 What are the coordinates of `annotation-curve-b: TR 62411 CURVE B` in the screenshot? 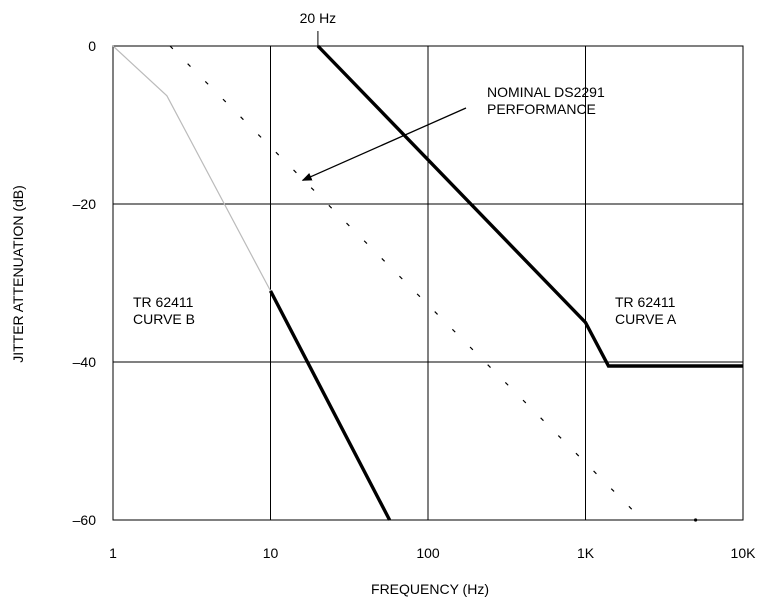 It's located at (164, 310).